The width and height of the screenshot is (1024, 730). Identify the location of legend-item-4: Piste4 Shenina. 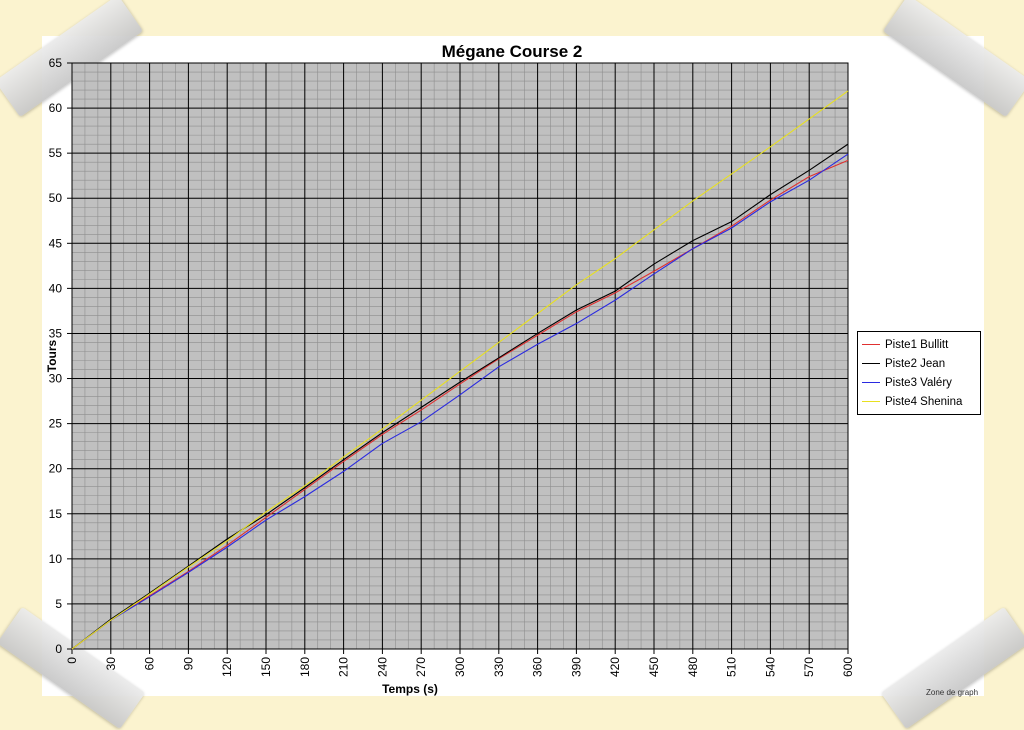
(921, 401).